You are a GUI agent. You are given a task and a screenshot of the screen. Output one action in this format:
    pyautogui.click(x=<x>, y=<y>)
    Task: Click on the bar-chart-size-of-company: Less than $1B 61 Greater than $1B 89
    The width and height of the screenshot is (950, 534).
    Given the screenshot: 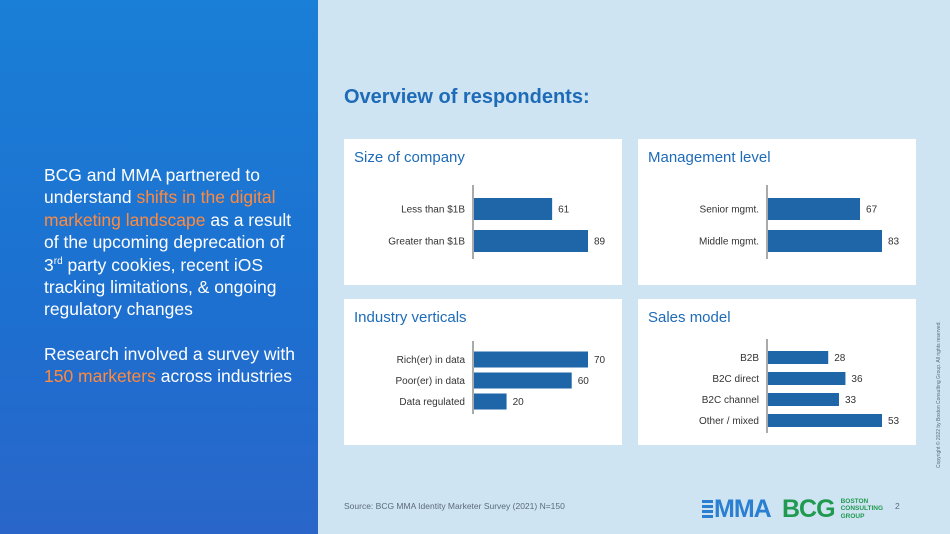 What is the action you would take?
    pyautogui.click(x=497, y=222)
    